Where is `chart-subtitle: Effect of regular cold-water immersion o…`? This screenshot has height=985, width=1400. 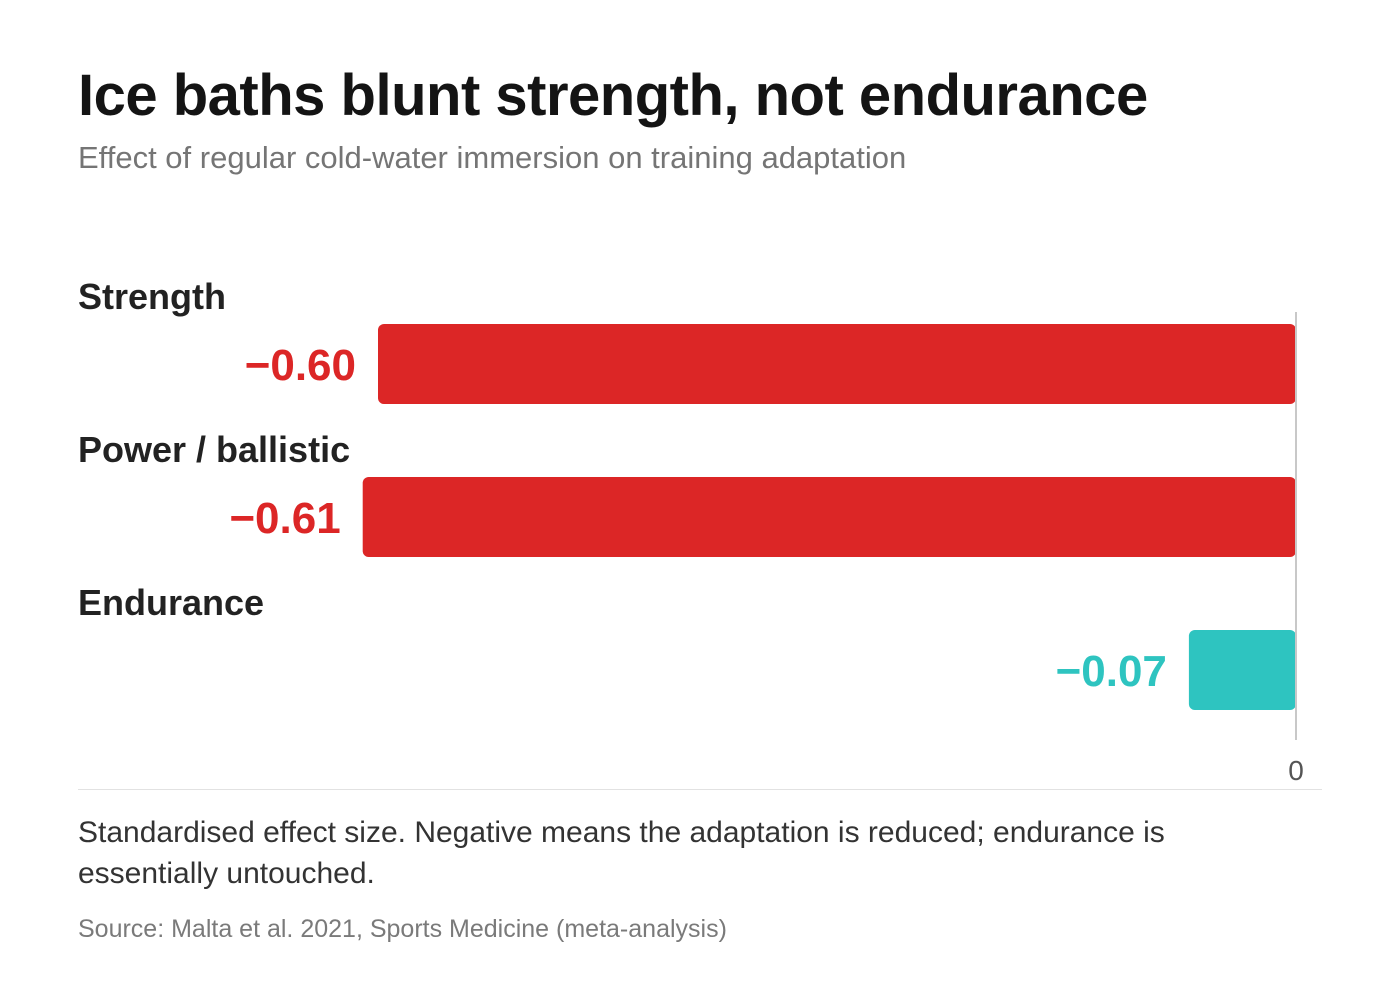
chart-subtitle: Effect of regular cold-water immersion o… is located at coordinates (492, 157).